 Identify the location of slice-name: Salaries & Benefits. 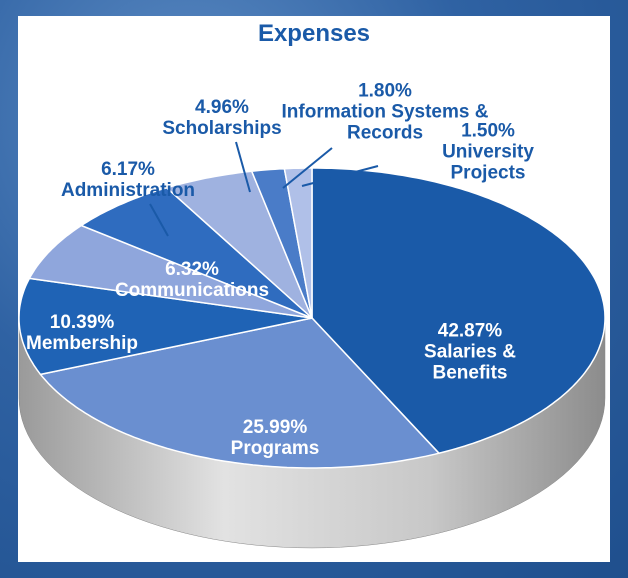
(470, 362).